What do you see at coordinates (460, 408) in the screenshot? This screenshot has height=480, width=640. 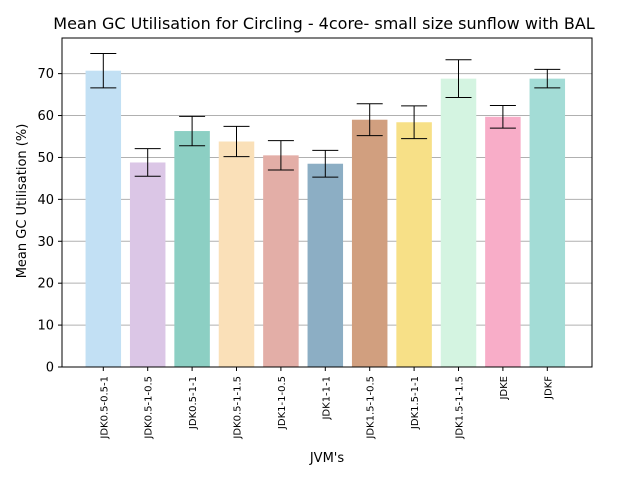 I see `x-tick-label: JDK1.5-1-1.5` at bounding box center [460, 408].